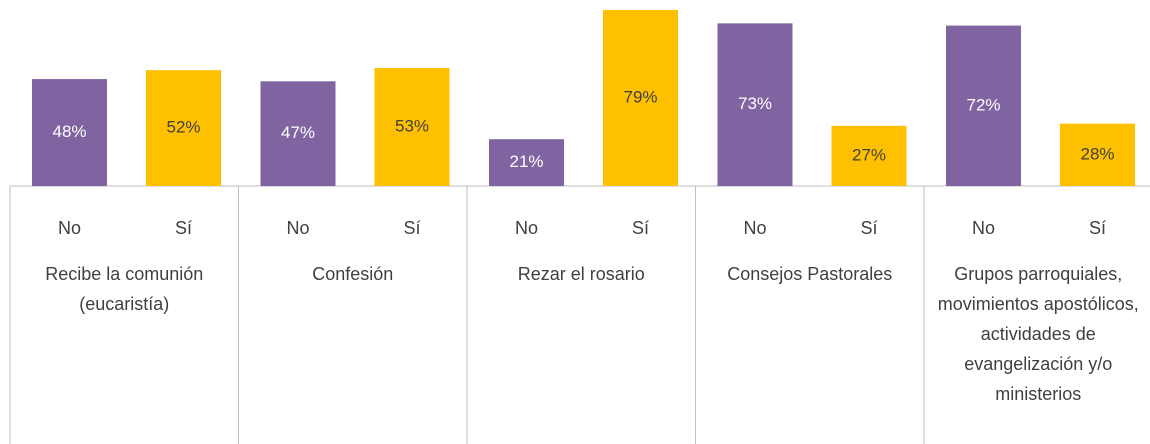 Image resolution: width=1150 pixels, height=444 pixels. I want to click on value-label: 21%, so click(526, 161).